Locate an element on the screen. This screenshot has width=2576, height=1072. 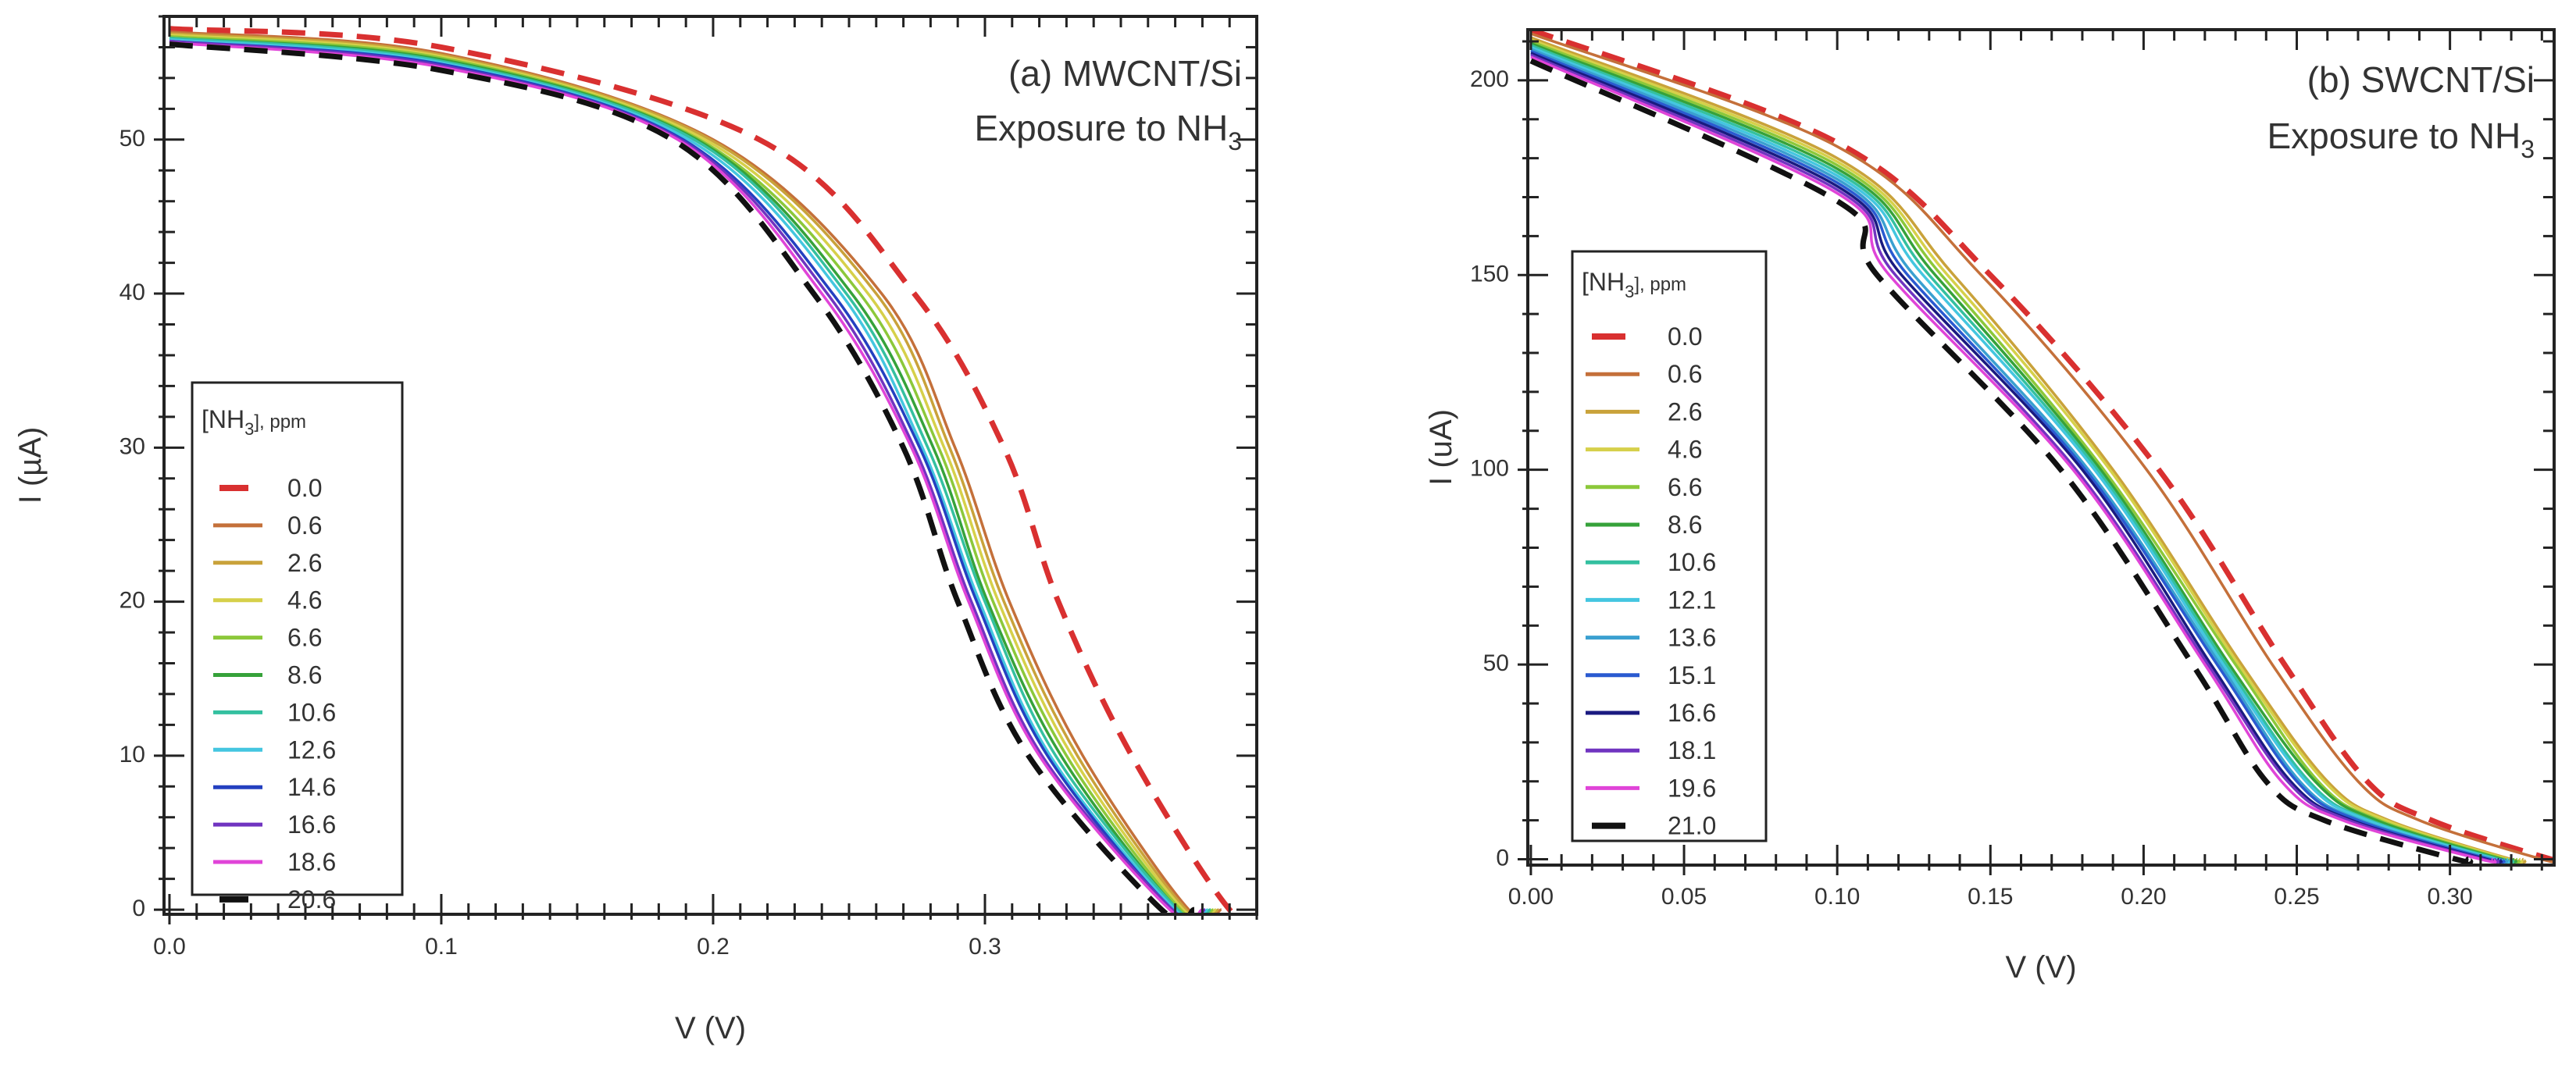
x-tick-label: 0.25 is located at coordinates (2296, 897).